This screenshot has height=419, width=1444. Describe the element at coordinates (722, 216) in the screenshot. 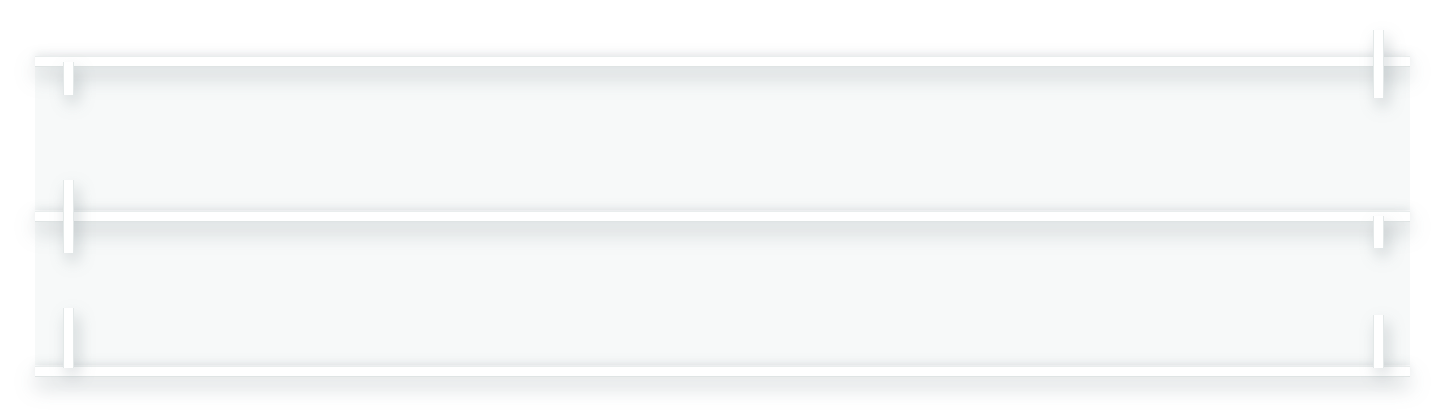

I see `shelf-bar-middle` at that location.